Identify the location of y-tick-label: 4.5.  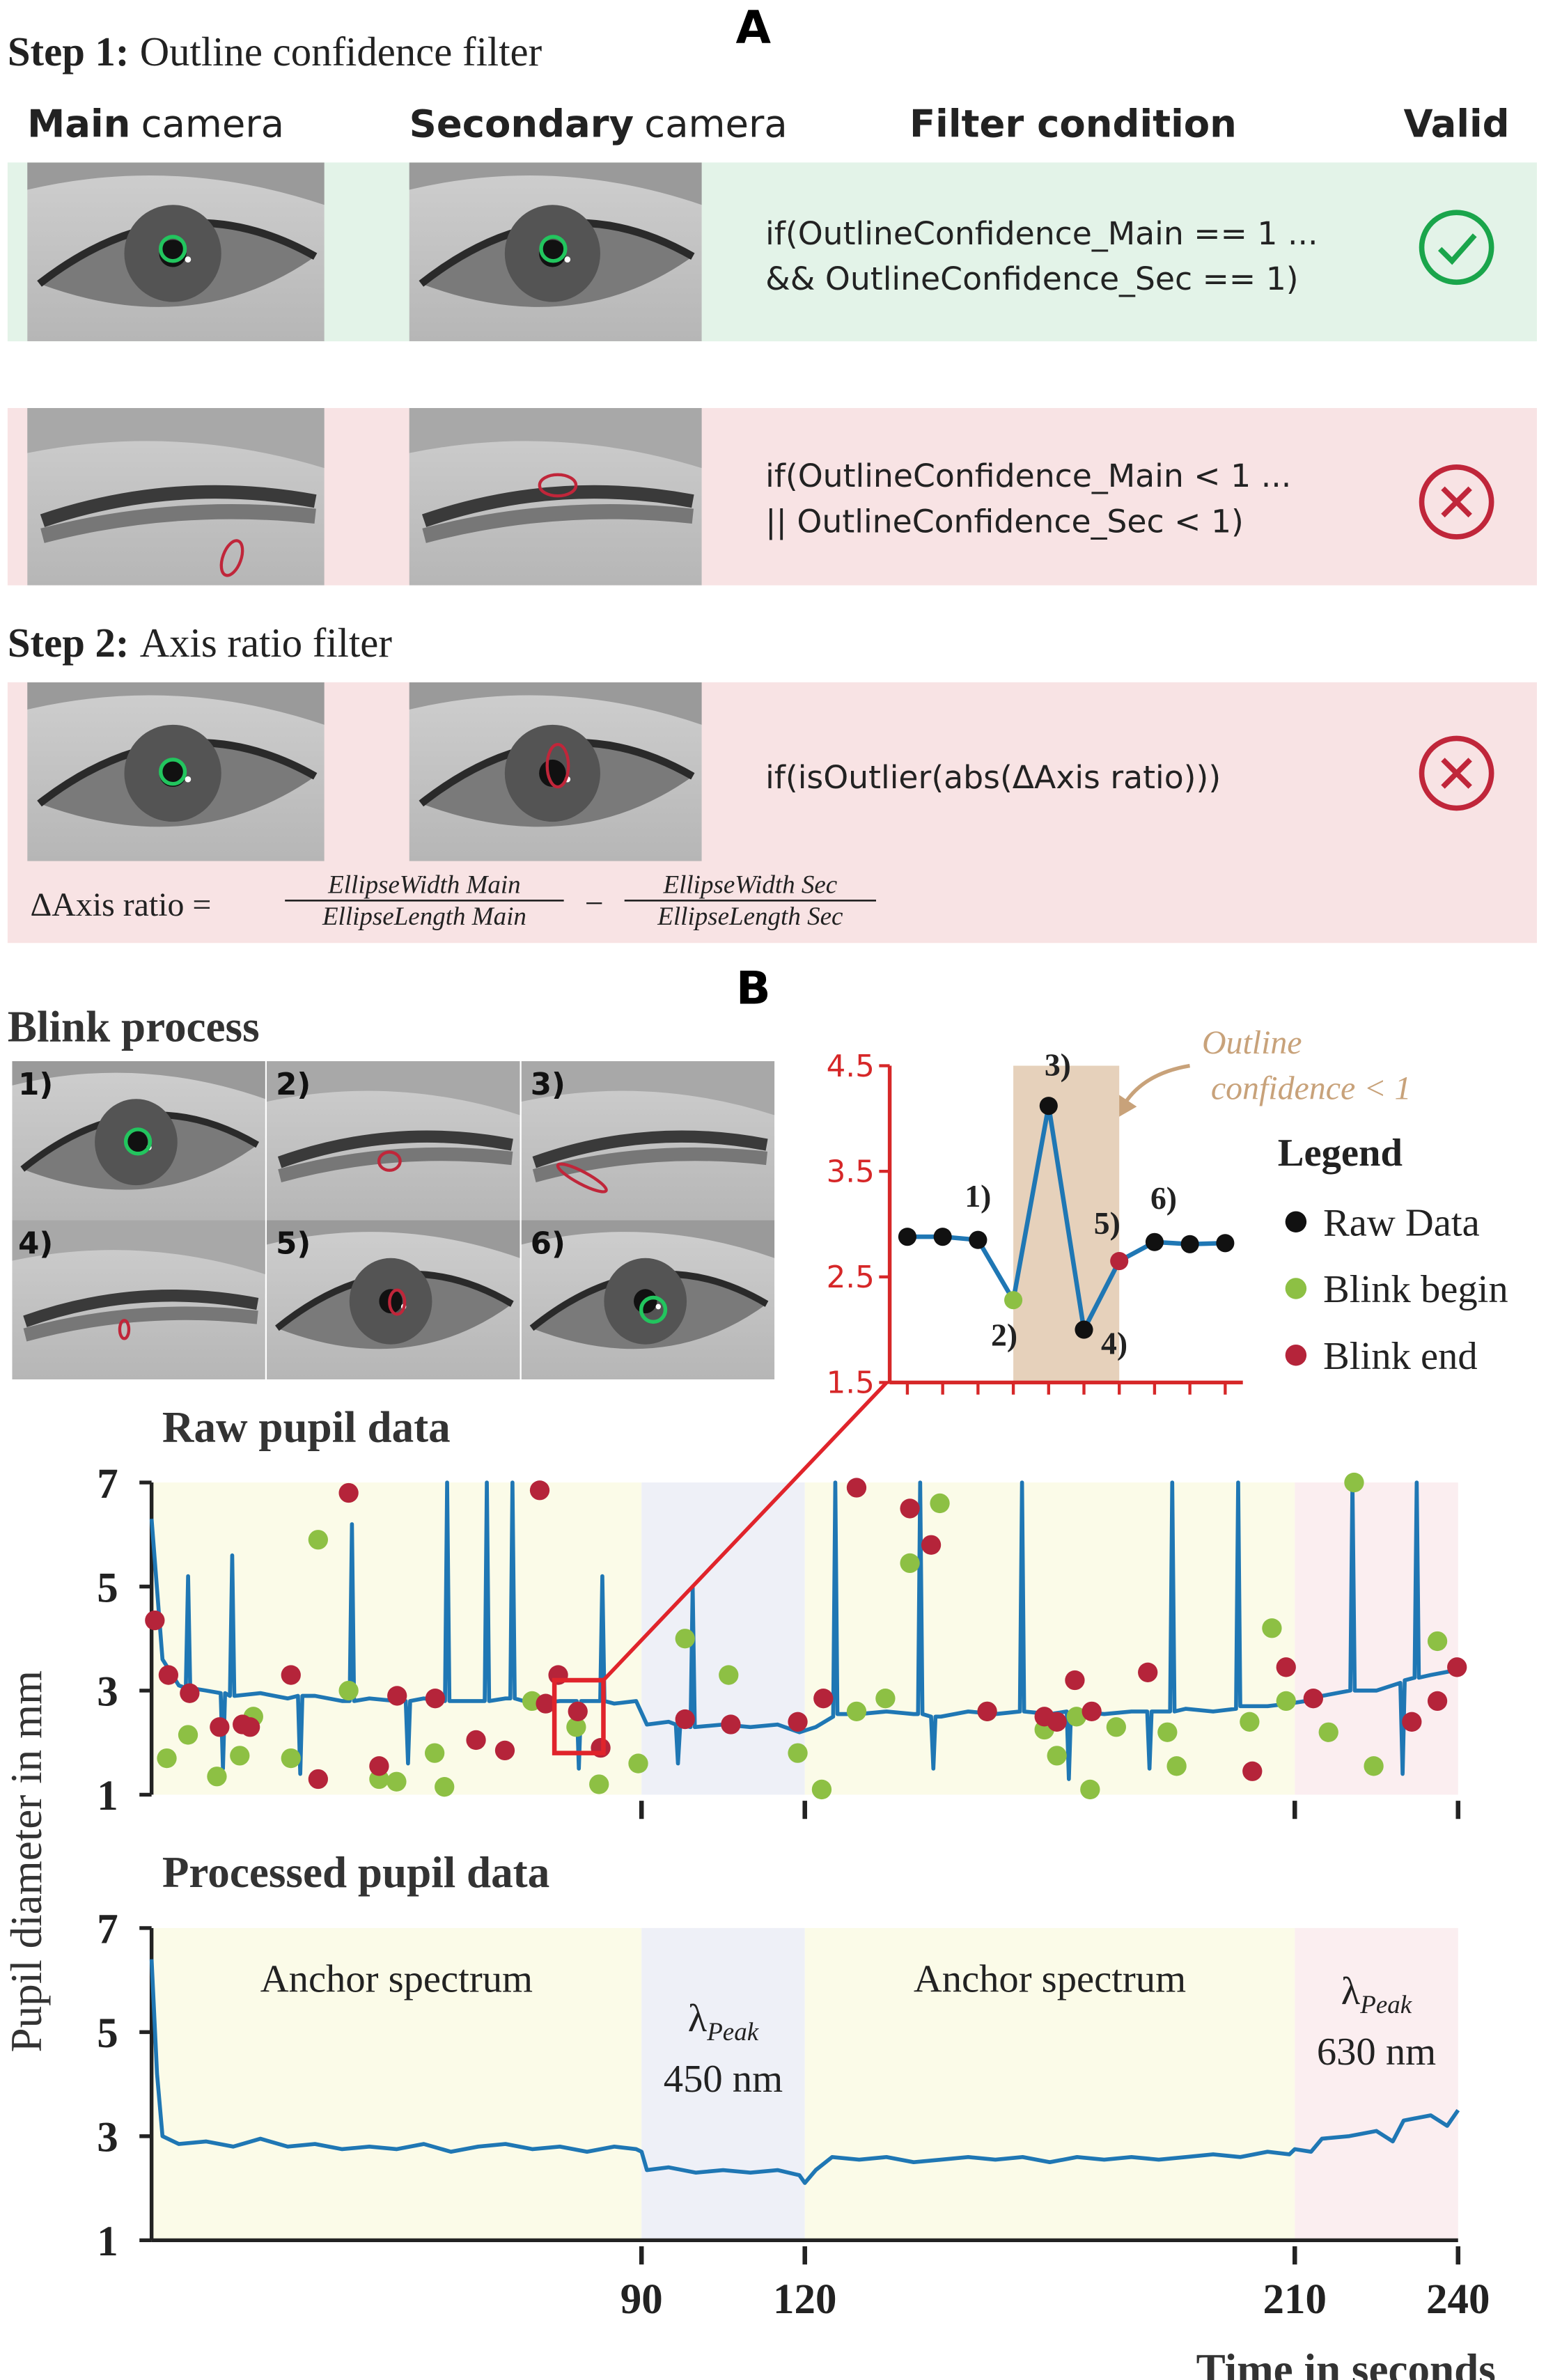
(851, 1066).